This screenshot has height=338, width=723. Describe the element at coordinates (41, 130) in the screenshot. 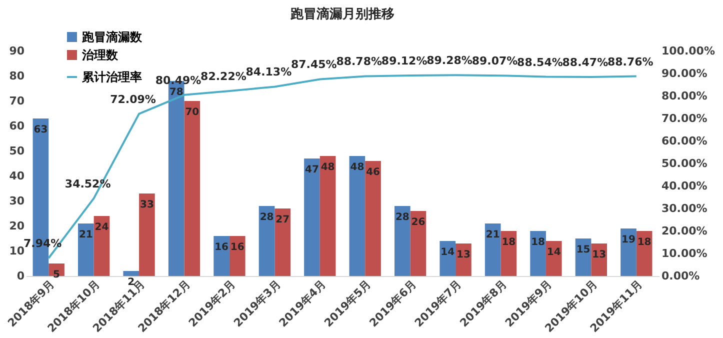

I see `data-label: 63` at that location.